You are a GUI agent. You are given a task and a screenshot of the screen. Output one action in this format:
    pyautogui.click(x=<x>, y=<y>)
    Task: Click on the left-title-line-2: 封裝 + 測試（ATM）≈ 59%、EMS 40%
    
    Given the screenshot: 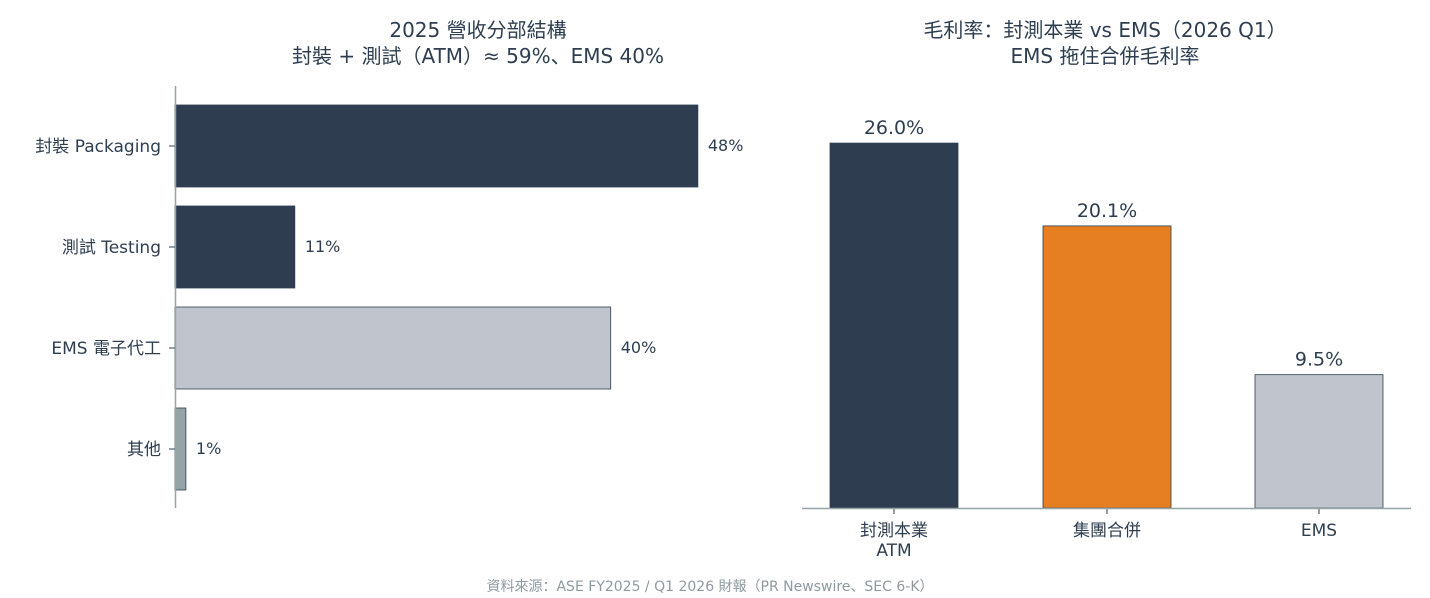 What is the action you would take?
    pyautogui.click(x=478, y=56)
    